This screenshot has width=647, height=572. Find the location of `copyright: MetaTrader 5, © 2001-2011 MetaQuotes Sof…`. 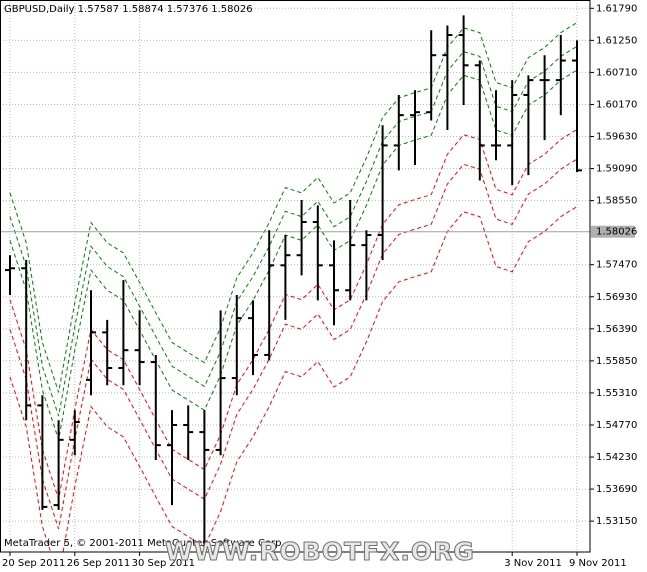

copyright: MetaTrader 5, © 2001-2011 MetaQuotes Sof… is located at coordinates (144, 543).